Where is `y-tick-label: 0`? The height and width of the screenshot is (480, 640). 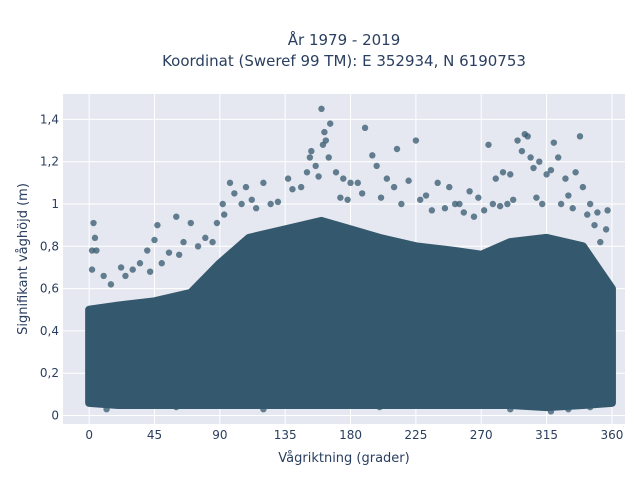
y-tick-label: 0 is located at coordinates (55, 416).